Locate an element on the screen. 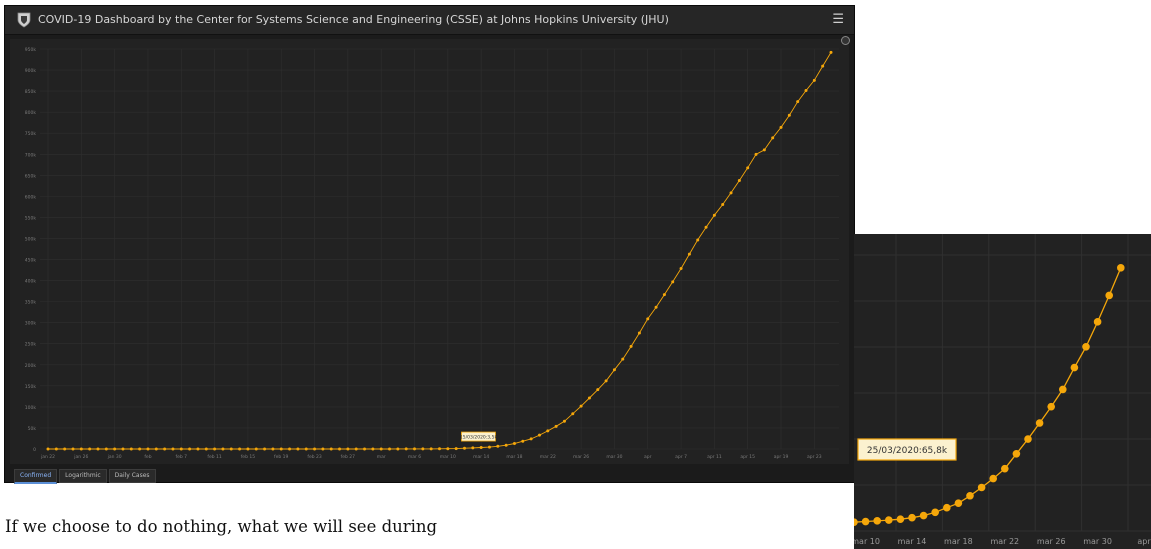 This screenshot has width=1151, height=549. x-tick-label: mar 26 is located at coordinates (581, 457).